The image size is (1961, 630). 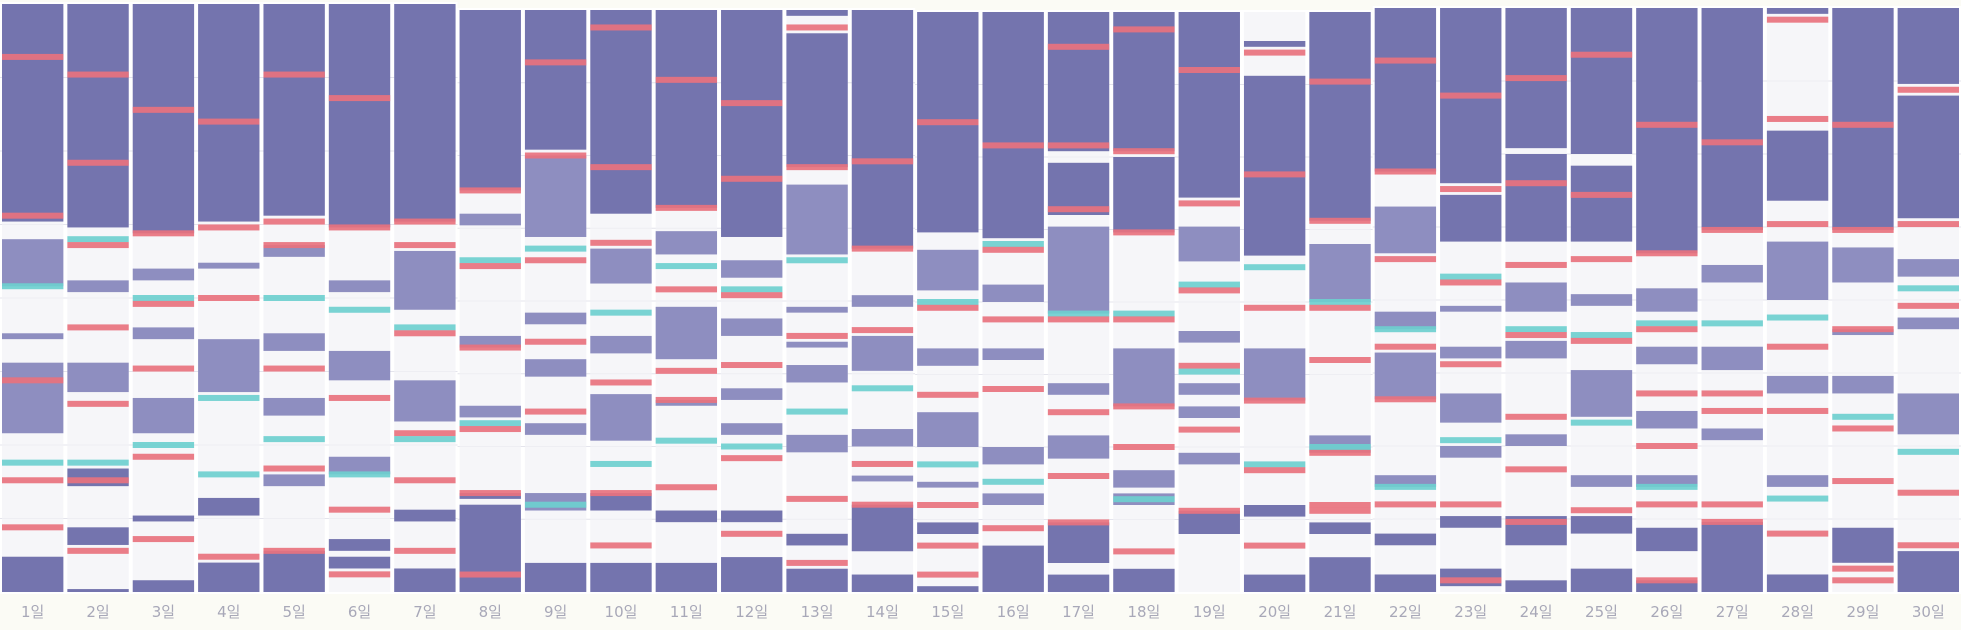 I want to click on x-tick-label: 30일, so click(x=1928, y=612).